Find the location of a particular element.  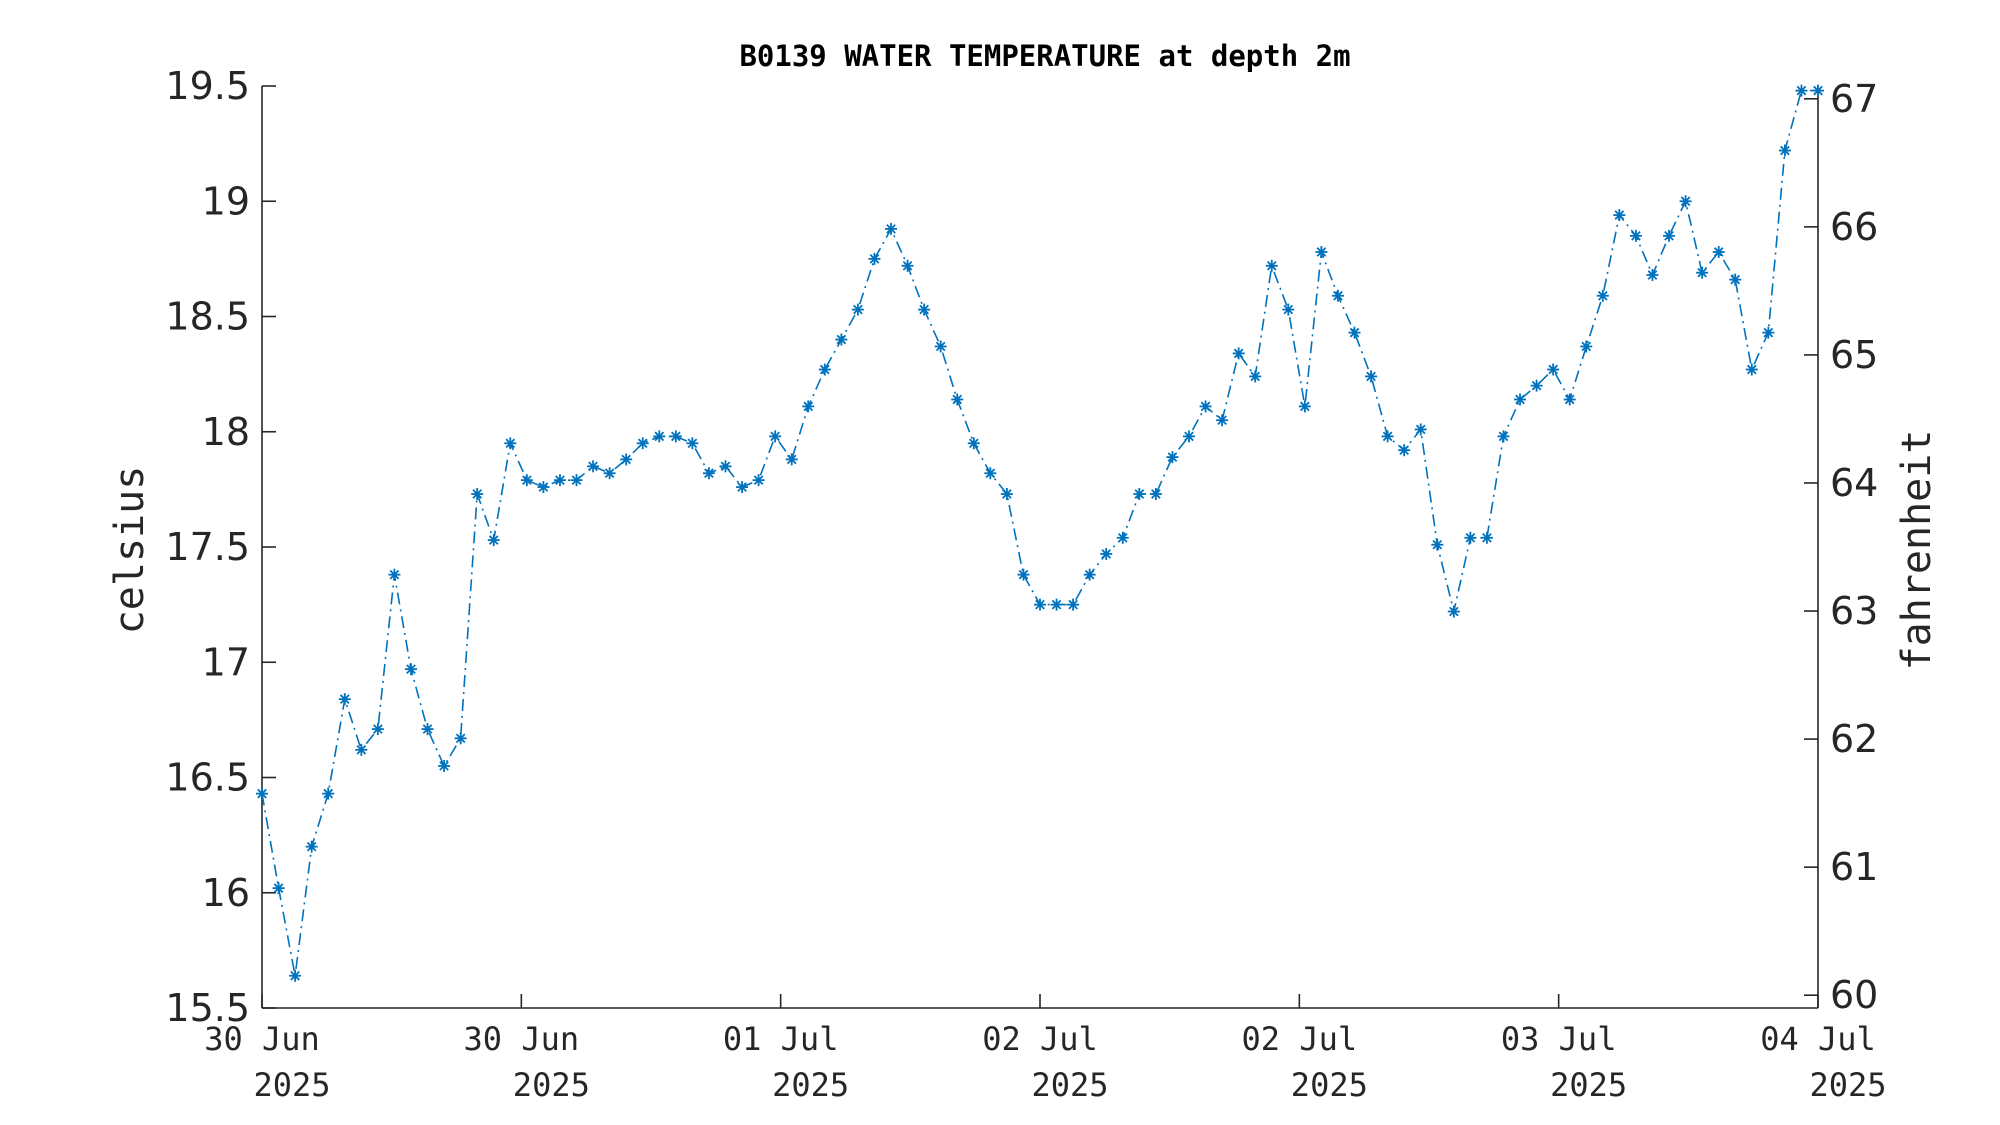

y-tick-label: 17 is located at coordinates (226, 662).